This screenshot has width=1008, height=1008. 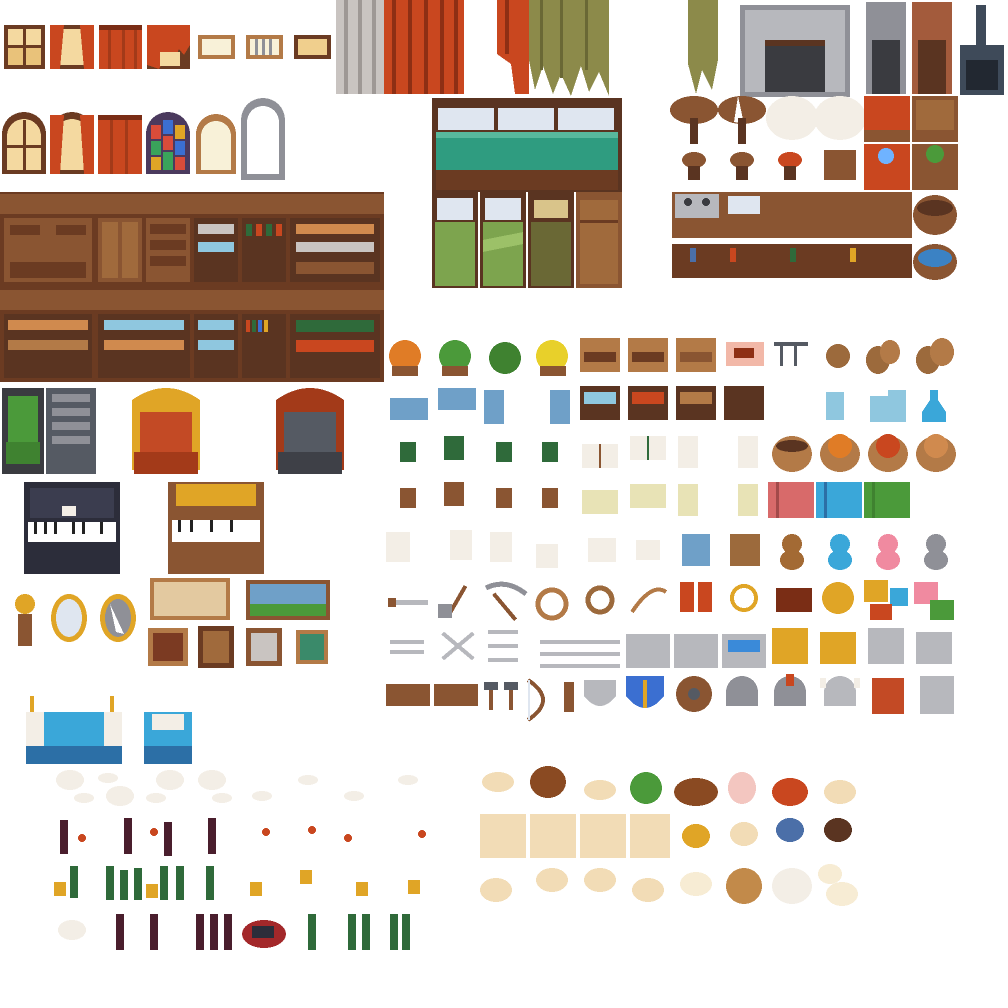 I want to click on kitchen-counter-with-stove, so click(x=792, y=215).